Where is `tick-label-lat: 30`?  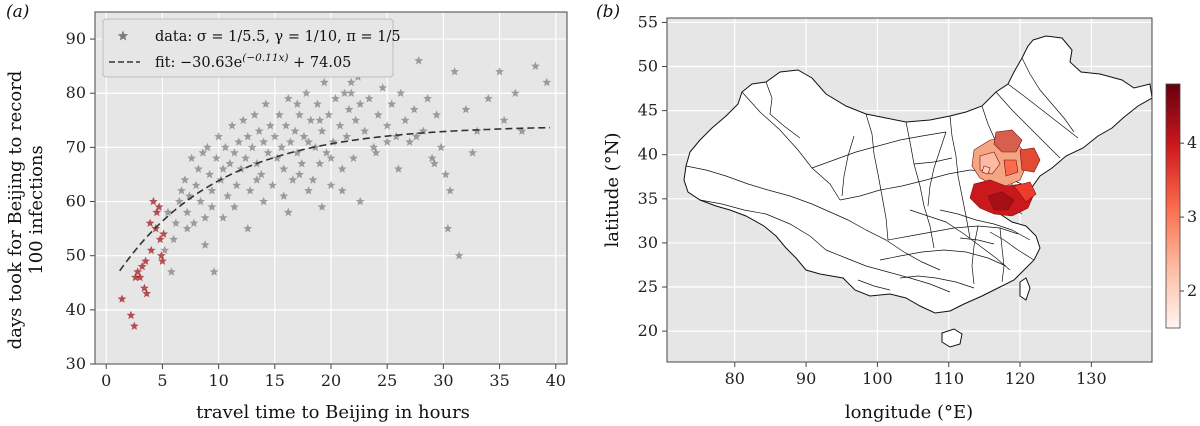
tick-label-lat: 30 is located at coordinates (648, 242).